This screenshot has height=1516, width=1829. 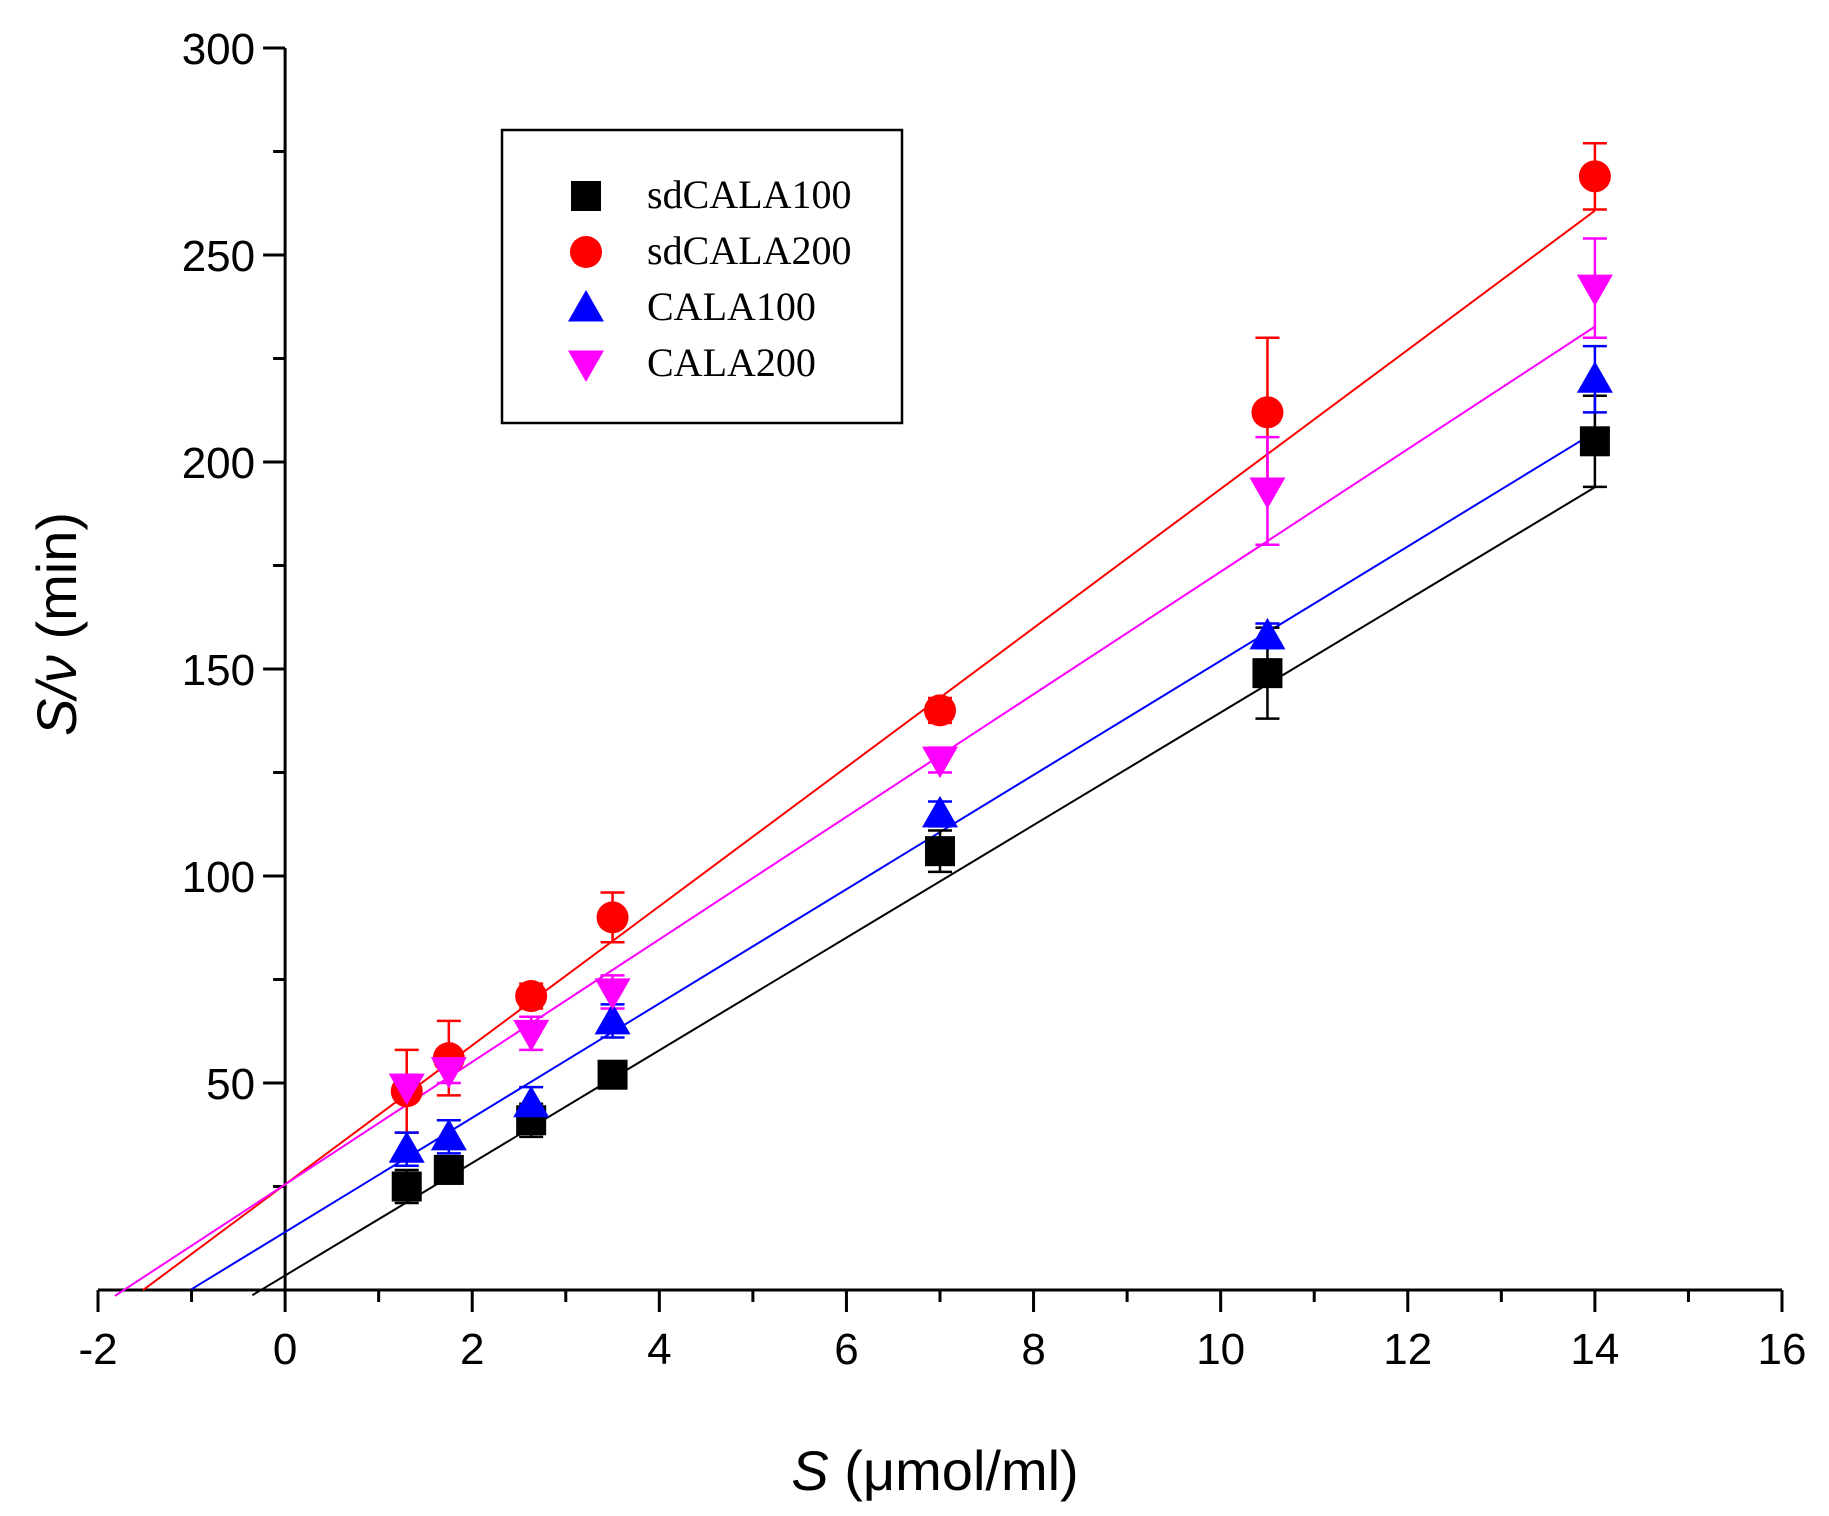 I want to click on x-tick-label: 14, so click(x=1594, y=1349).